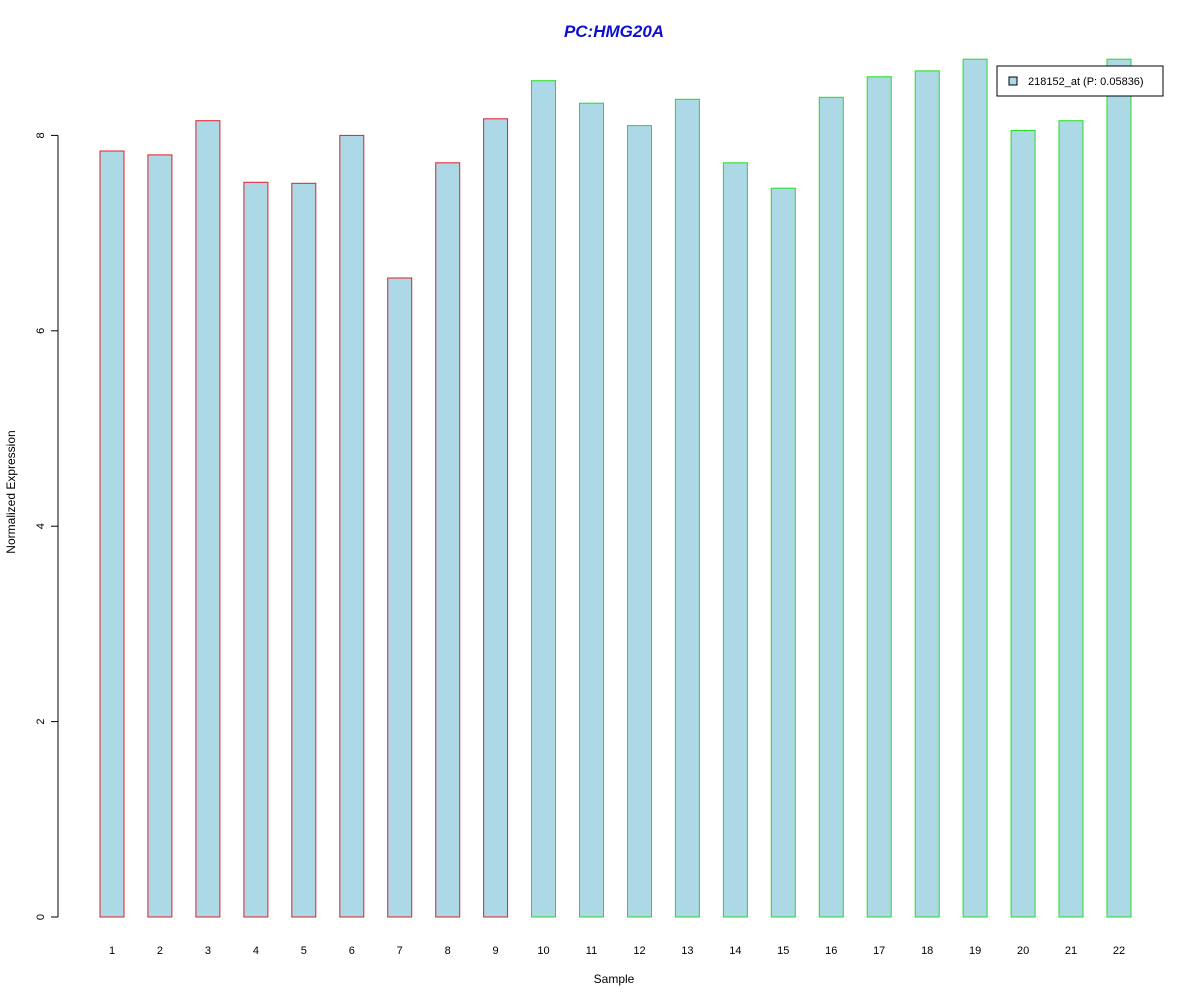  I want to click on chart-title: PC:HMG20A, so click(614, 31).